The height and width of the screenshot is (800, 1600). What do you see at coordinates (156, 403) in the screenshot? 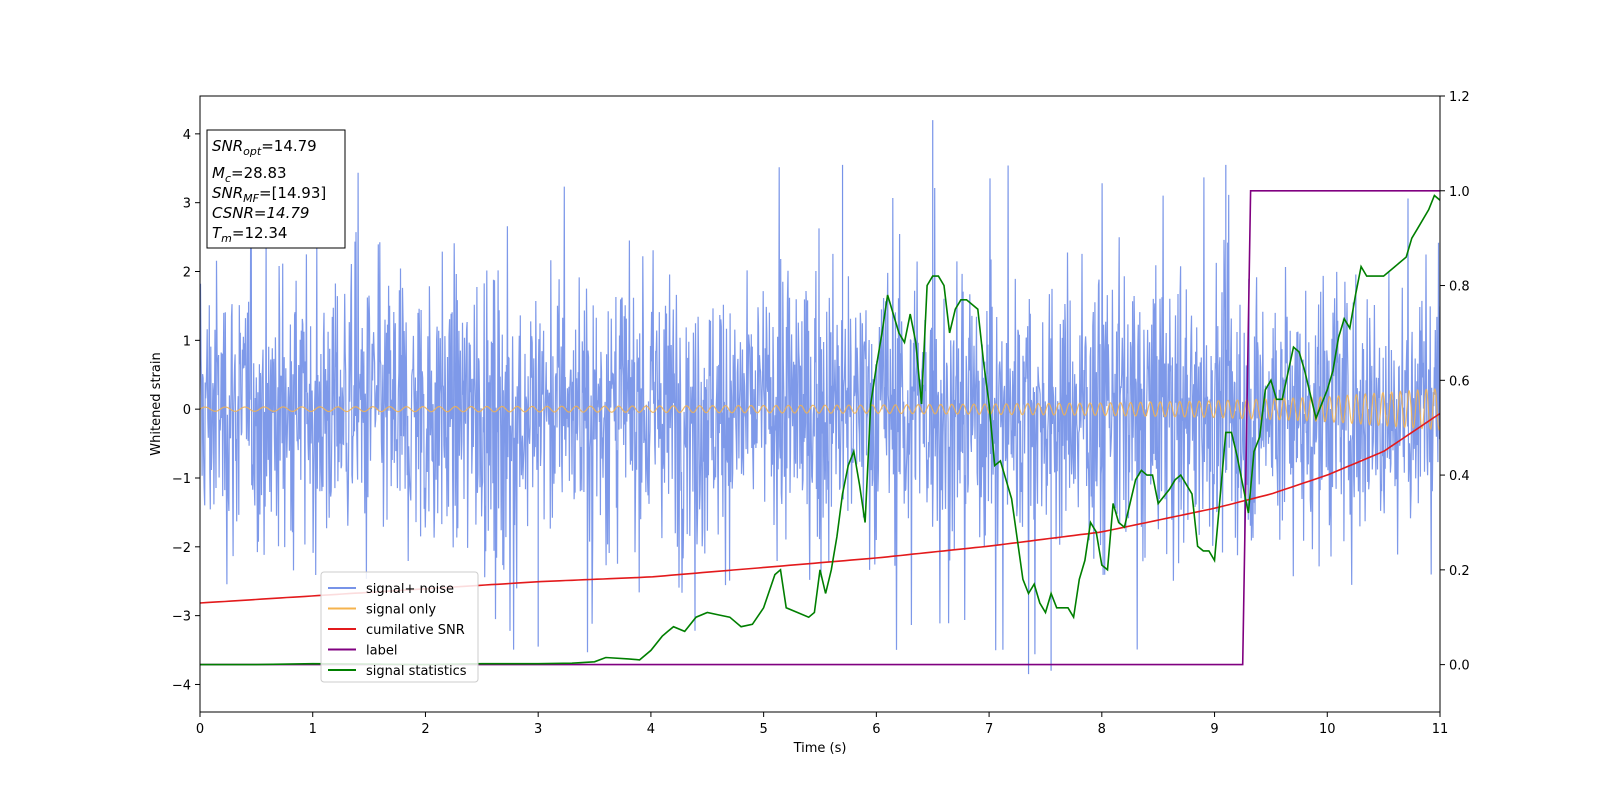
I see `y-axis-label: Whitened strain` at bounding box center [156, 403].